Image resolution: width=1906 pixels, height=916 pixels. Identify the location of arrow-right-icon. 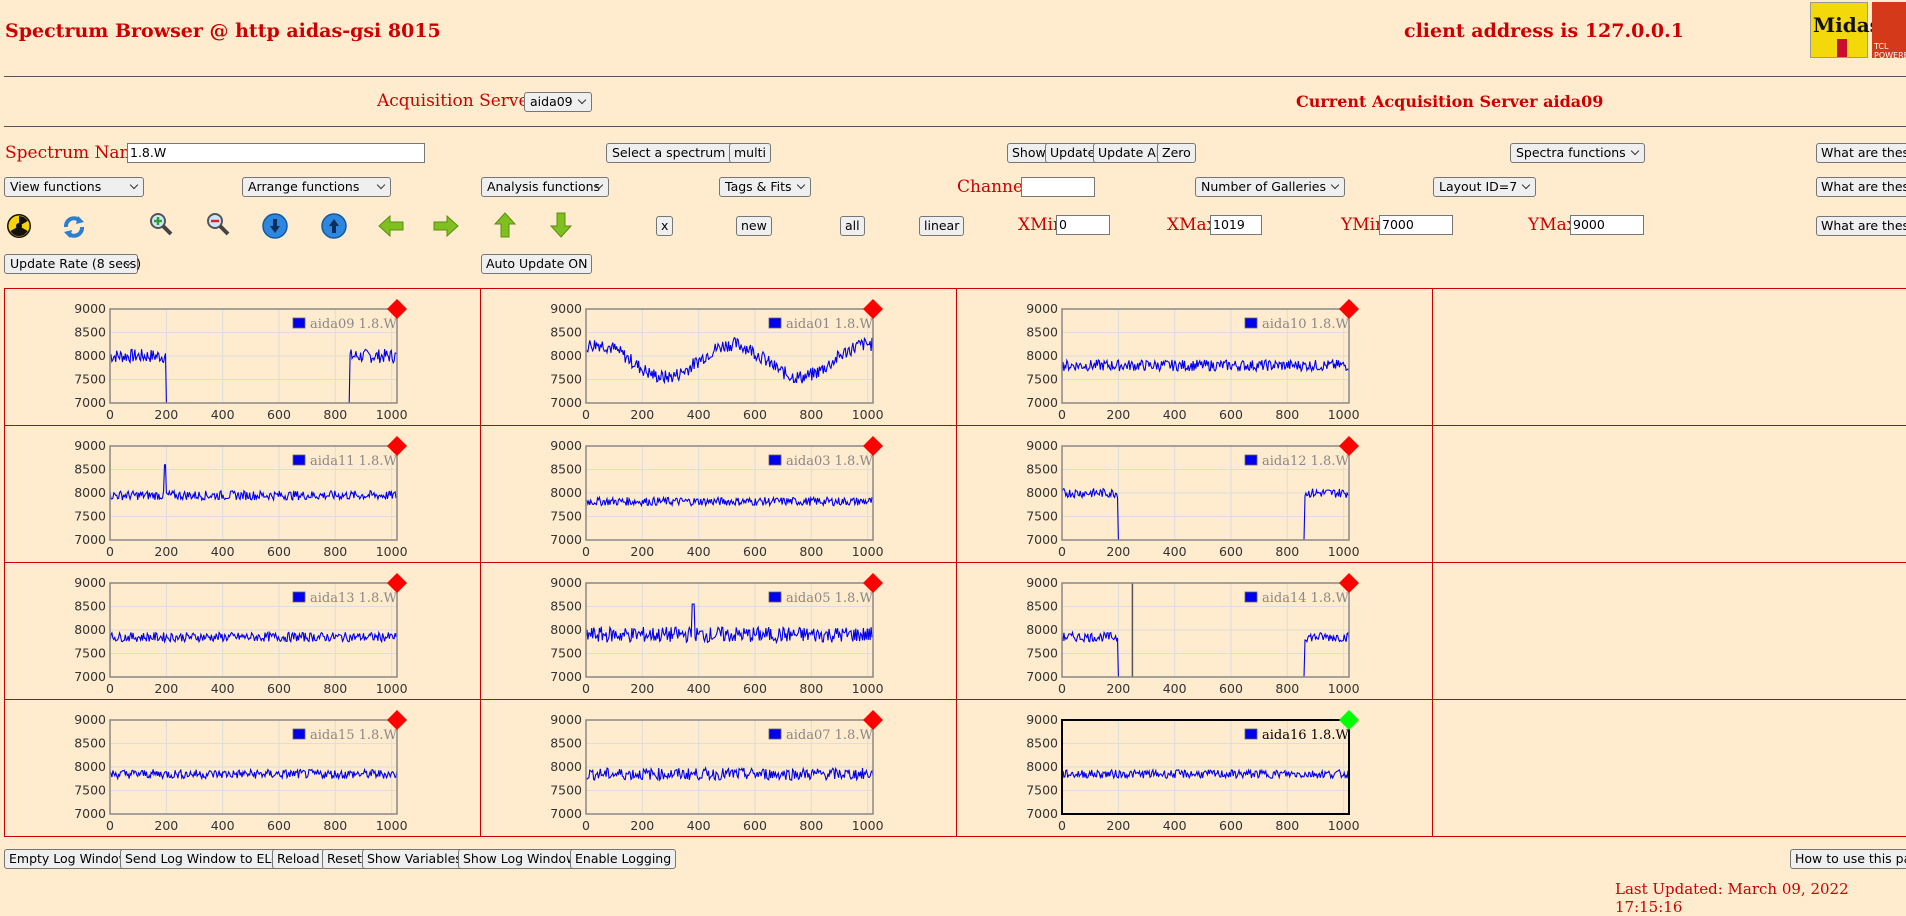
(446, 226).